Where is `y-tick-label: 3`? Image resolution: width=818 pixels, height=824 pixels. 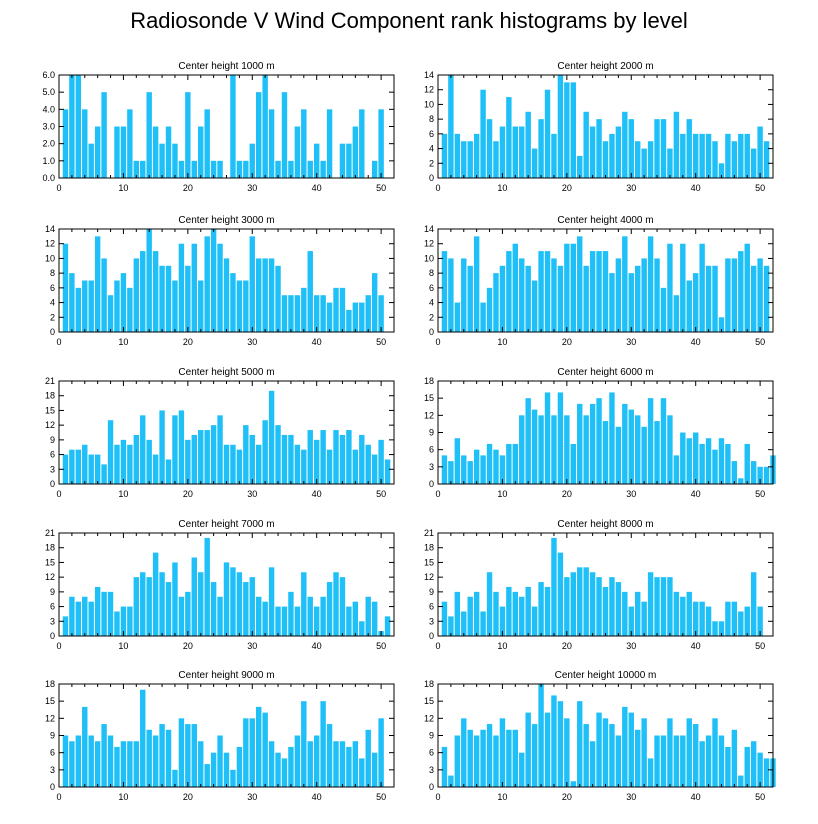
y-tick-label: 3 is located at coordinates (431, 467).